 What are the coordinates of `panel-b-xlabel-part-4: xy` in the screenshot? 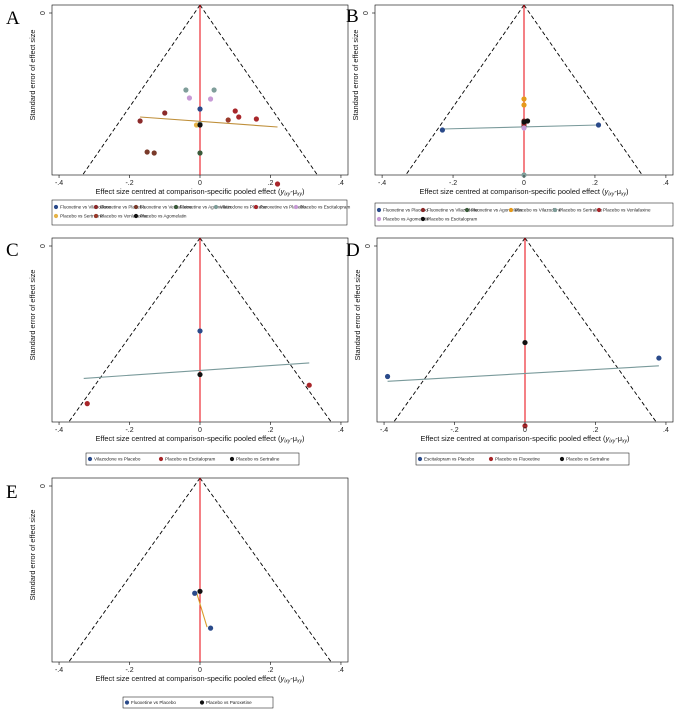 It's located at (623, 195).